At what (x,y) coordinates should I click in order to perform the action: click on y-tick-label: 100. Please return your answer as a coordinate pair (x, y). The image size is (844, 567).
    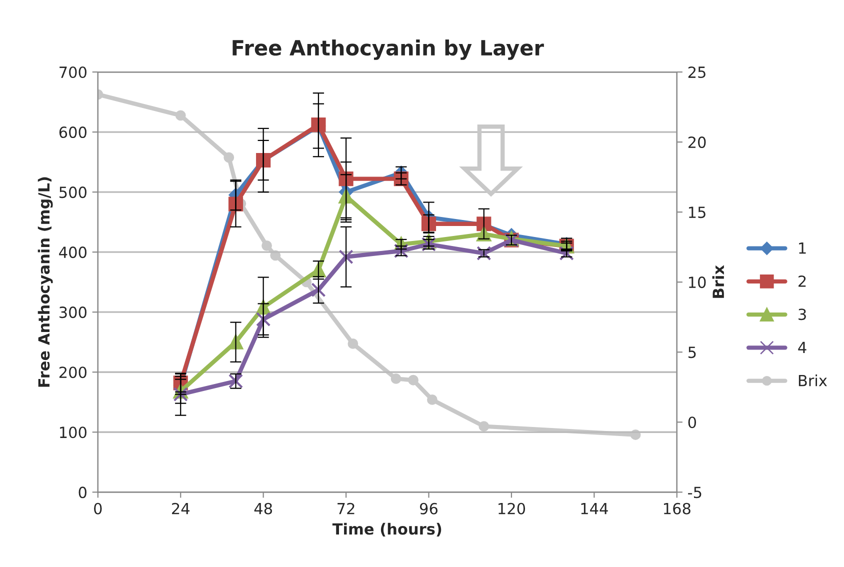
    Looking at the image, I should click on (73, 432).